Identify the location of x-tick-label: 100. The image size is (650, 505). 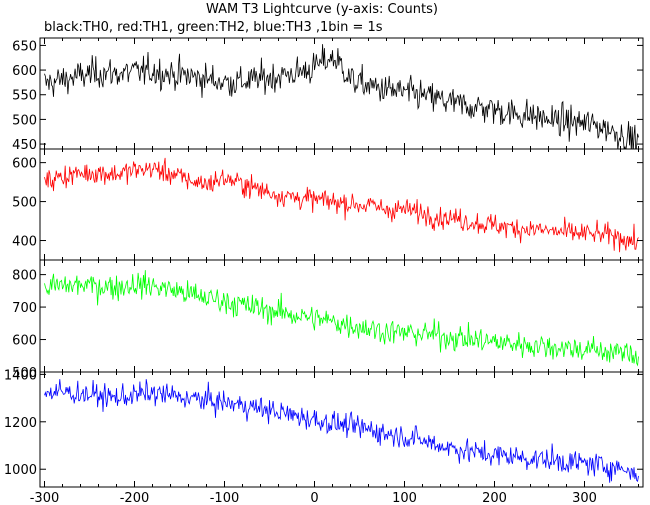
(404, 498).